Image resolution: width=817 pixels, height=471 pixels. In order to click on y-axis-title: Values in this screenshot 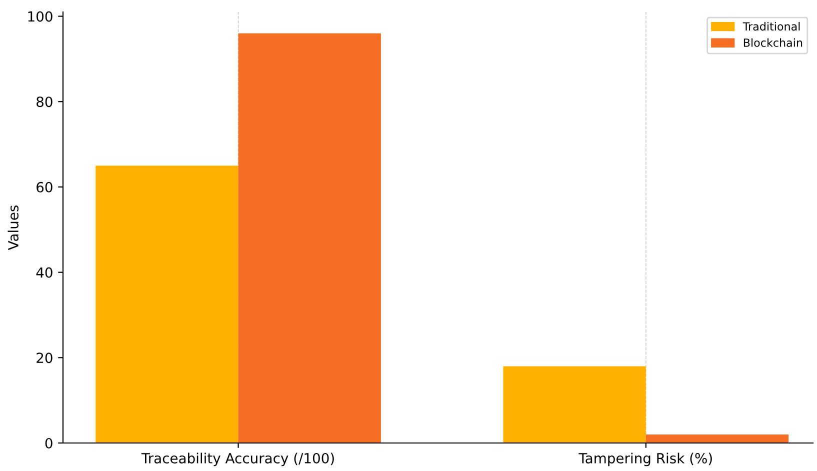, I will do `click(13, 227)`.